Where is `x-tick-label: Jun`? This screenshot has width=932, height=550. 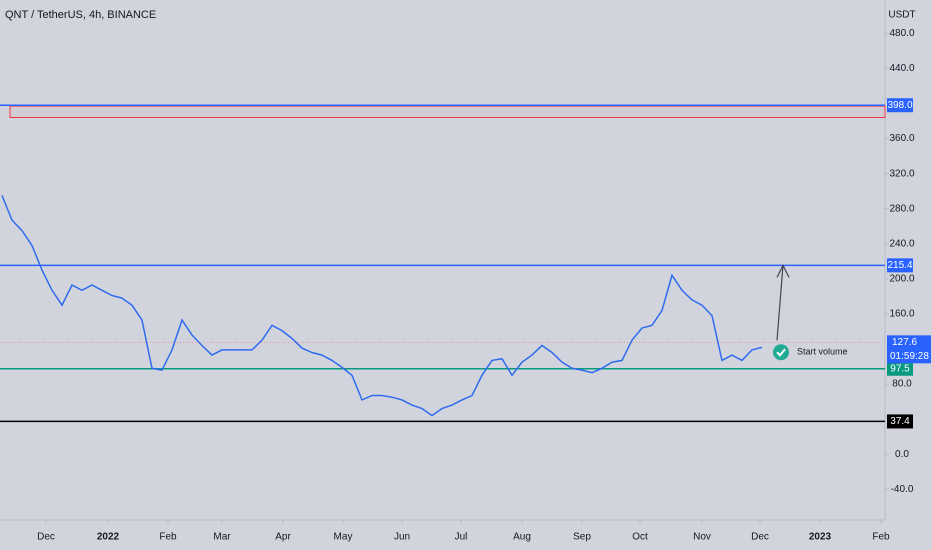
x-tick-label: Jun is located at coordinates (402, 537).